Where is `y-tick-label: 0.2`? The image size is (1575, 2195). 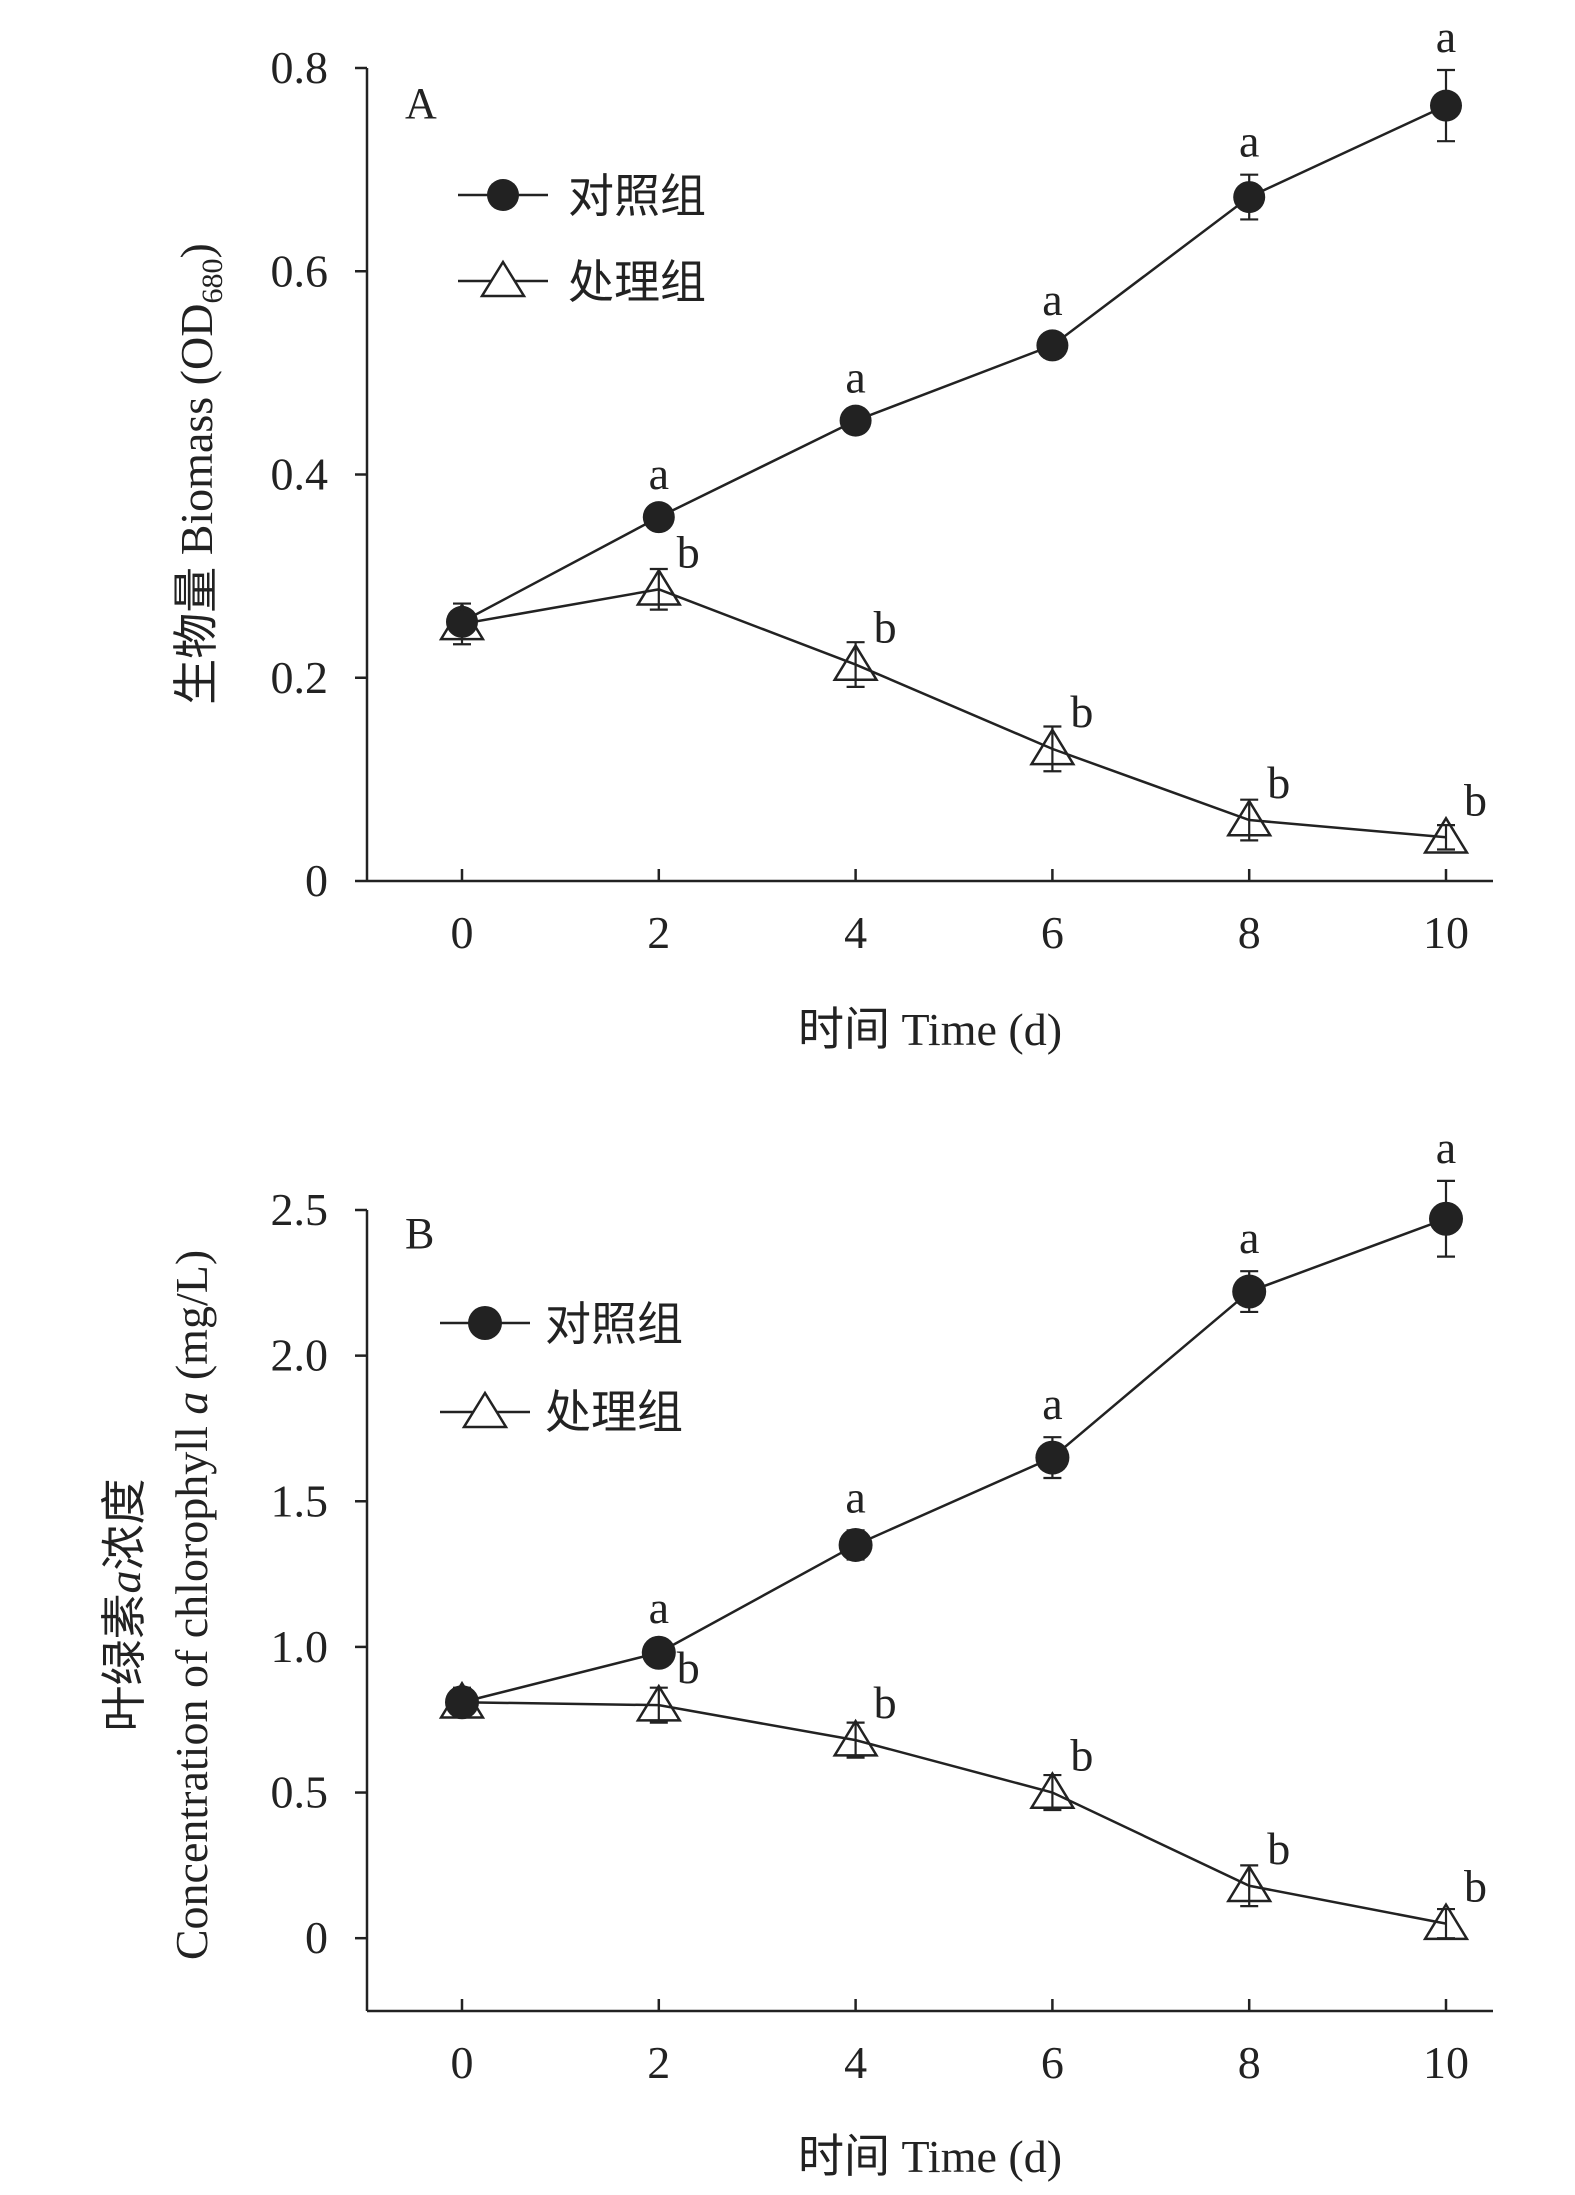 y-tick-label: 0.2 is located at coordinates (300, 677).